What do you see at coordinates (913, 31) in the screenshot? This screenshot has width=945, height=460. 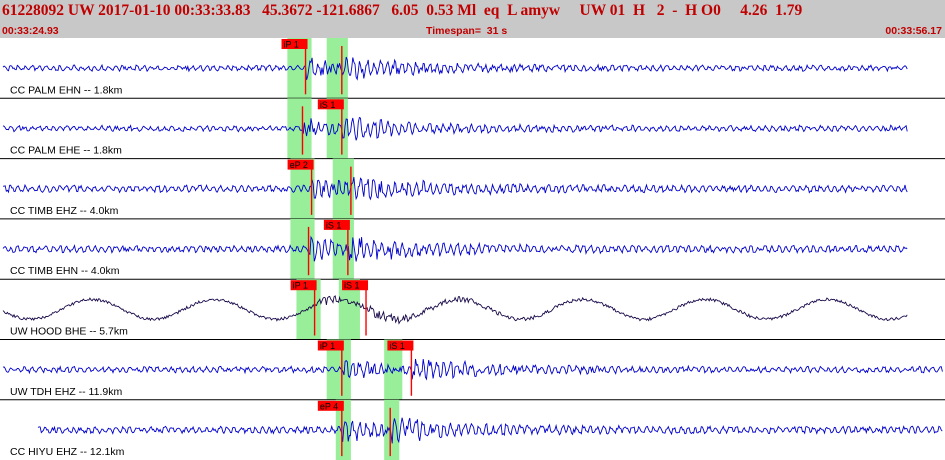 I see `end-time: 00:33:56.17` at bounding box center [913, 31].